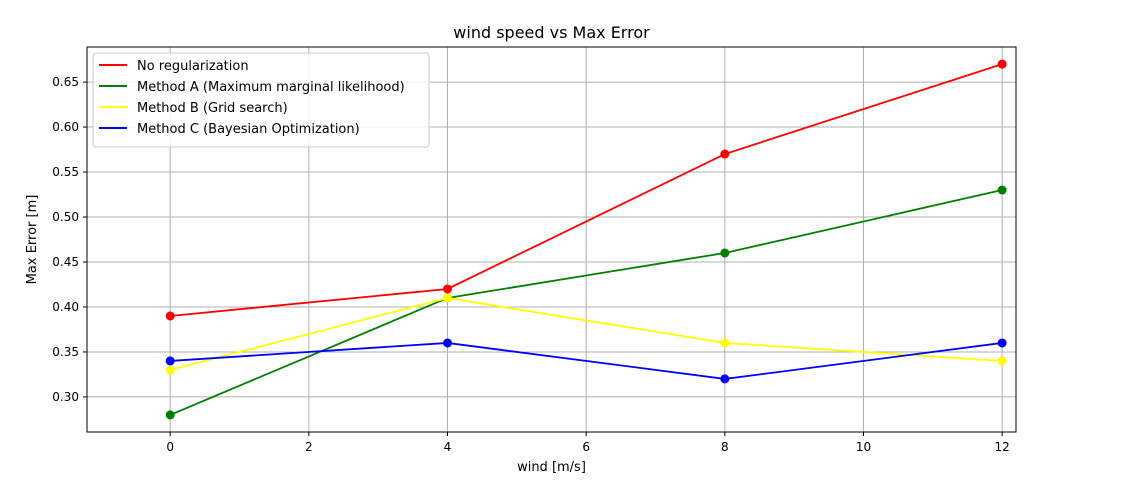 This screenshot has height=483, width=1138. I want to click on y-tick-label: 0.55, so click(65, 172).